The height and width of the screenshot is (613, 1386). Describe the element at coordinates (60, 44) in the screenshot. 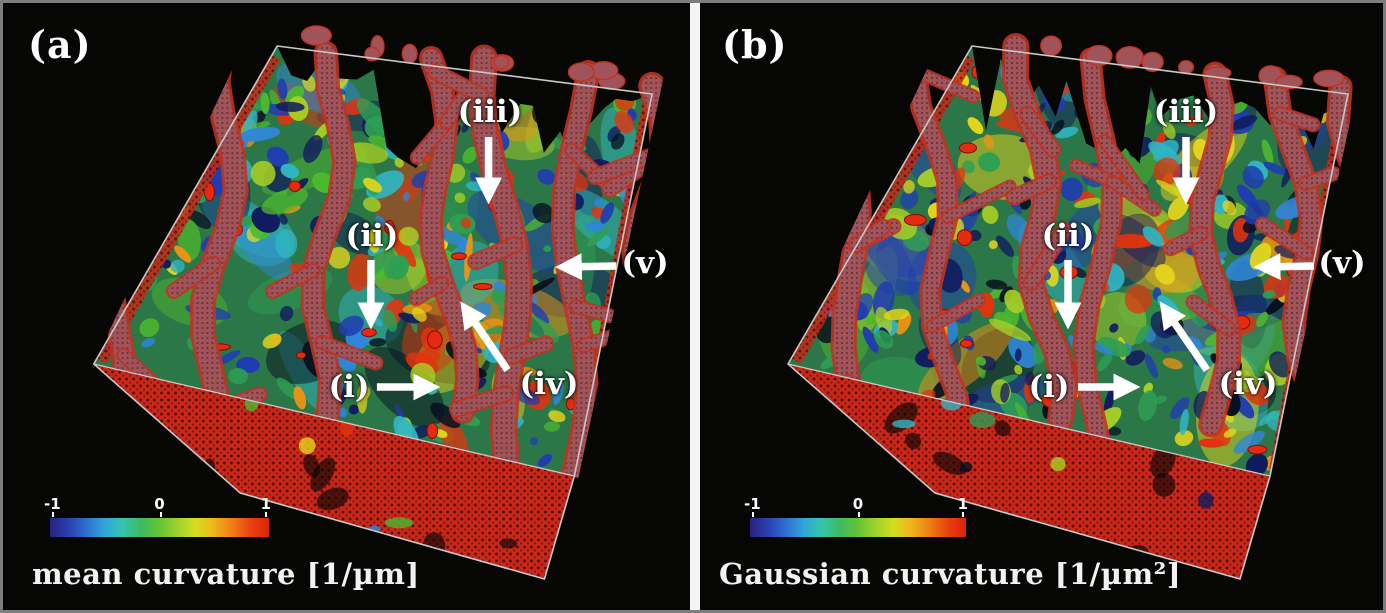

I see `panel-label-a: (a)` at that location.